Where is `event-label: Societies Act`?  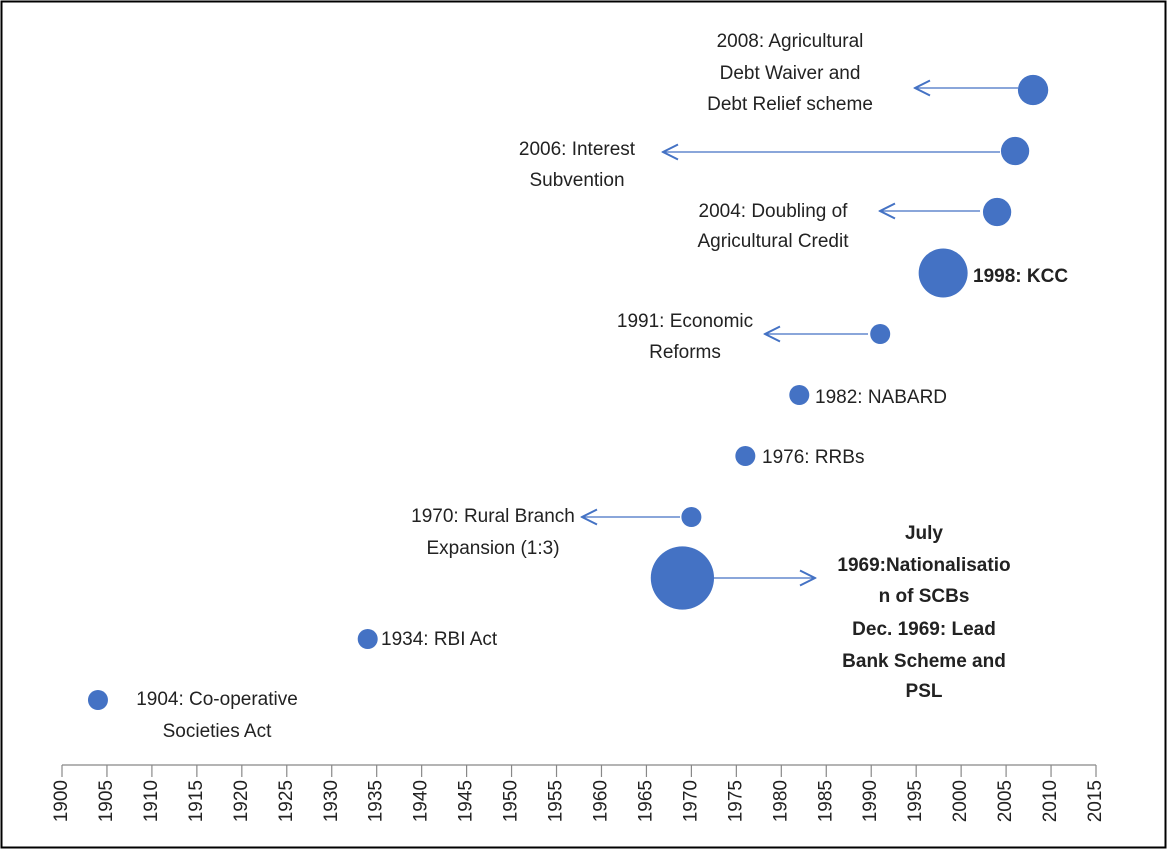 event-label: Societies Act is located at coordinates (217, 731).